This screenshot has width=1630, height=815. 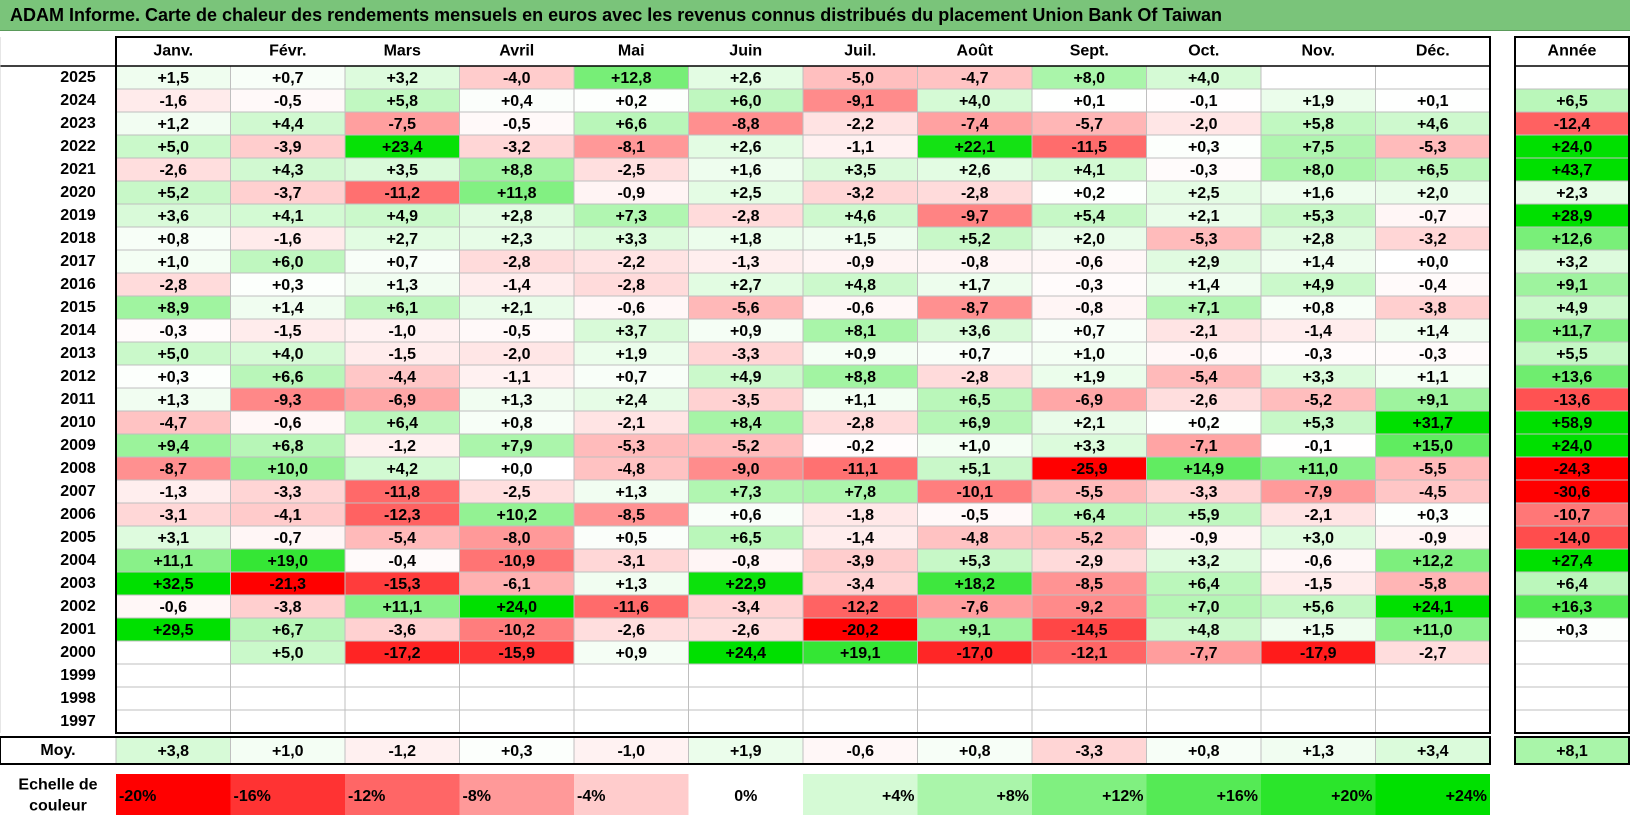 What do you see at coordinates (746, 515) in the screenshot?
I see `cell-value: +0,6` at bounding box center [746, 515].